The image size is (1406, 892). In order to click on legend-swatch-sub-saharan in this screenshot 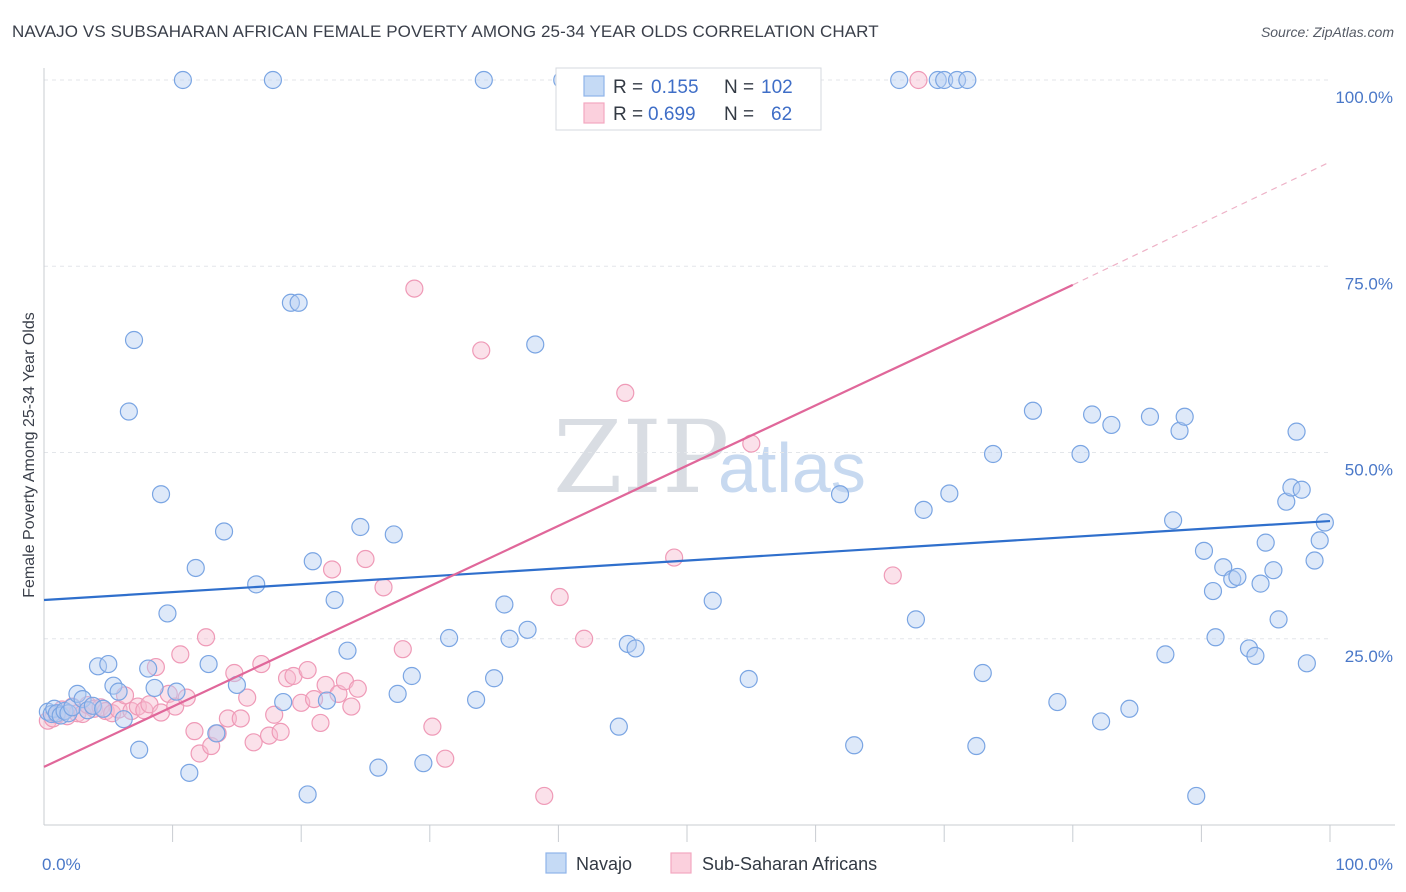, I will do `click(594, 113)`.